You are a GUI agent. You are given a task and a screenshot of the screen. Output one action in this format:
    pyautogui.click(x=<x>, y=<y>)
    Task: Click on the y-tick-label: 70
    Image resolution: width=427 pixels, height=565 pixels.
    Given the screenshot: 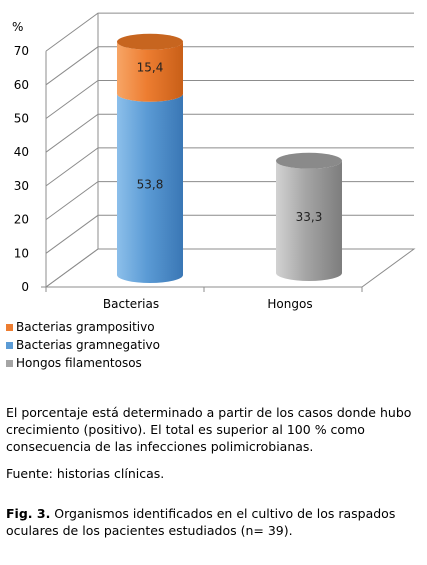 What is the action you would take?
    pyautogui.click(x=21, y=51)
    